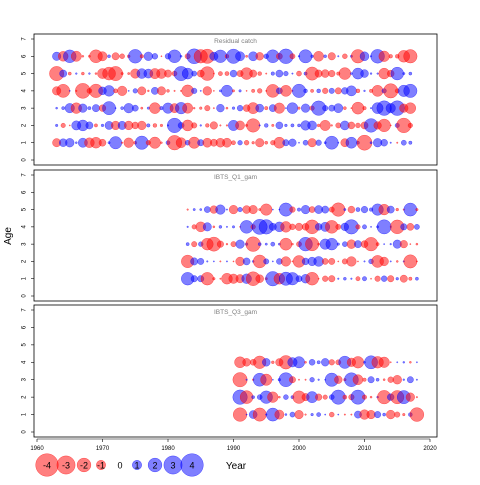  What do you see at coordinates (25, 432) in the screenshot?
I see `y-tick-label: 0` at bounding box center [25, 432].